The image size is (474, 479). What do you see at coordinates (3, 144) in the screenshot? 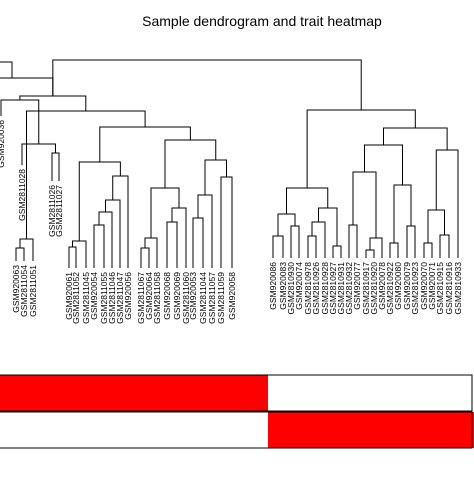
I see `sample-label: GSM920036` at bounding box center [3, 144].